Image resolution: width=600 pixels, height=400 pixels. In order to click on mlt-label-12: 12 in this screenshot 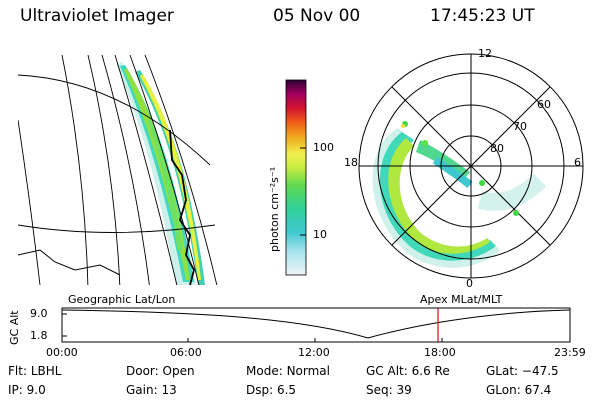, I will do `click(485, 53)`.